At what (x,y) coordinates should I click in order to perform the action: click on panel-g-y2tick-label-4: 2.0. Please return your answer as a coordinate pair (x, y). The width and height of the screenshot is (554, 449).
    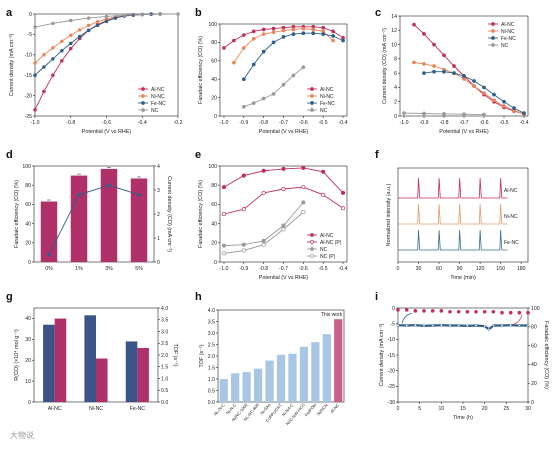
    Looking at the image, I should click on (164, 356).